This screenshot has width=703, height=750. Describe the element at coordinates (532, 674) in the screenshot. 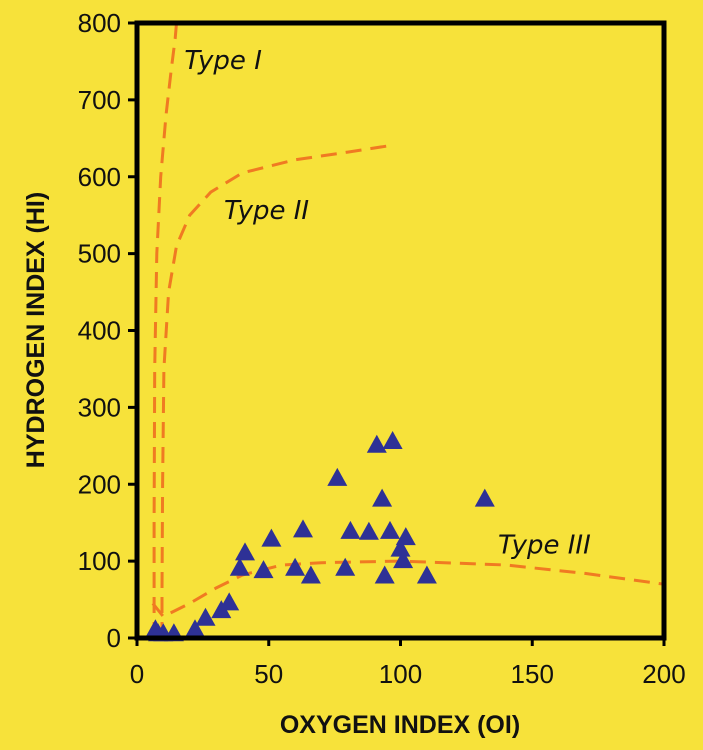

I see `x-tick-label: 150` at that location.